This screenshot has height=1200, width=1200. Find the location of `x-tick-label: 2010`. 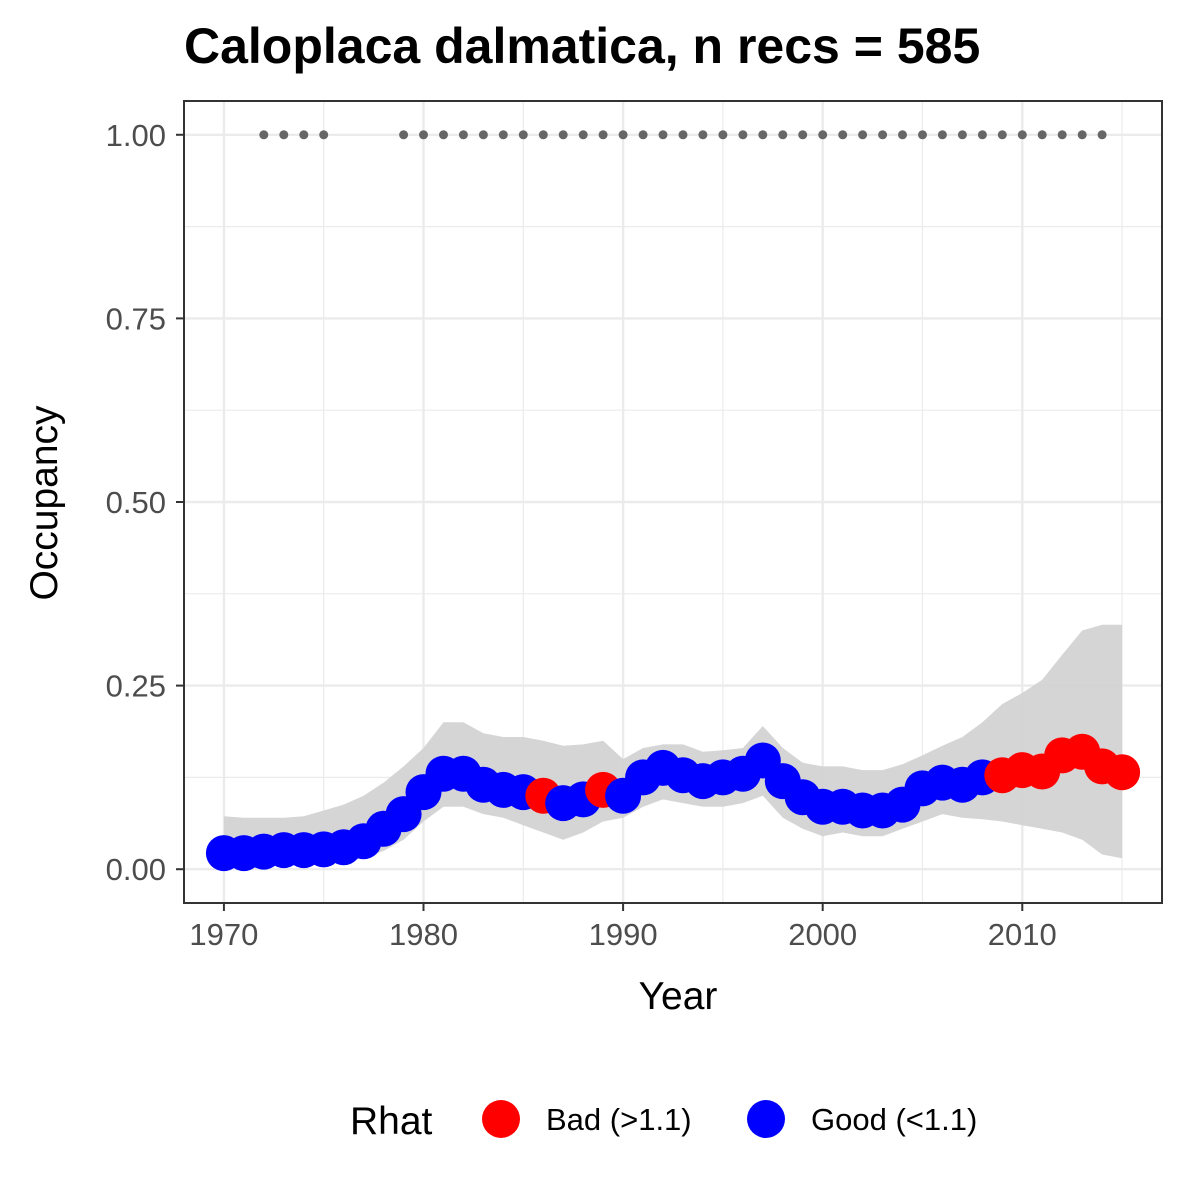

x-tick-label: 2010 is located at coordinates (1022, 934).